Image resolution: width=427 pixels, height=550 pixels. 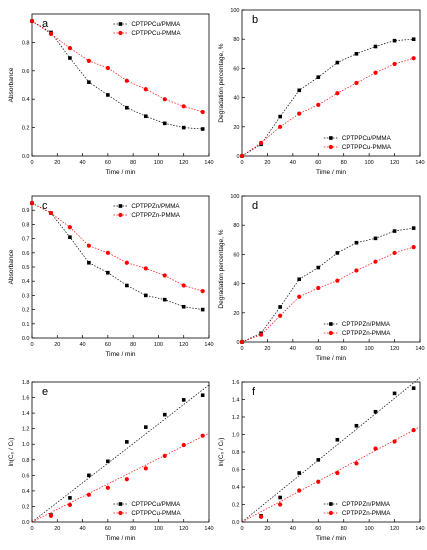 What do you see at coordinates (236, 314) in the screenshot?
I see `y-tick-label: 20` at bounding box center [236, 314].